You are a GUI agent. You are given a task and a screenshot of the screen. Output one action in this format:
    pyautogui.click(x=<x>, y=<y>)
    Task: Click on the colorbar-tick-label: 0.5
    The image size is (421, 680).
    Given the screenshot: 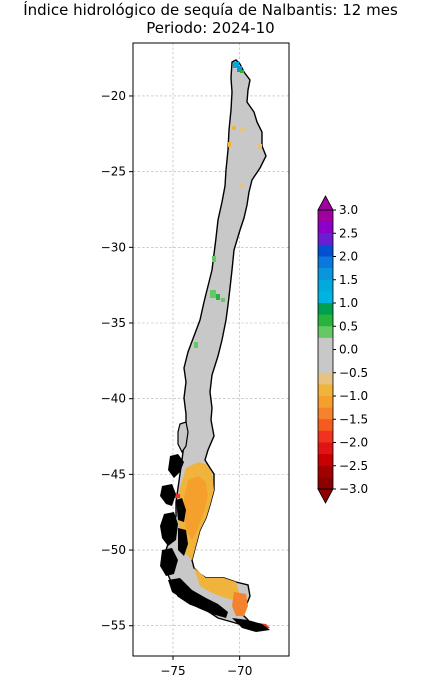 What is the action you would take?
    pyautogui.click(x=348, y=326)
    